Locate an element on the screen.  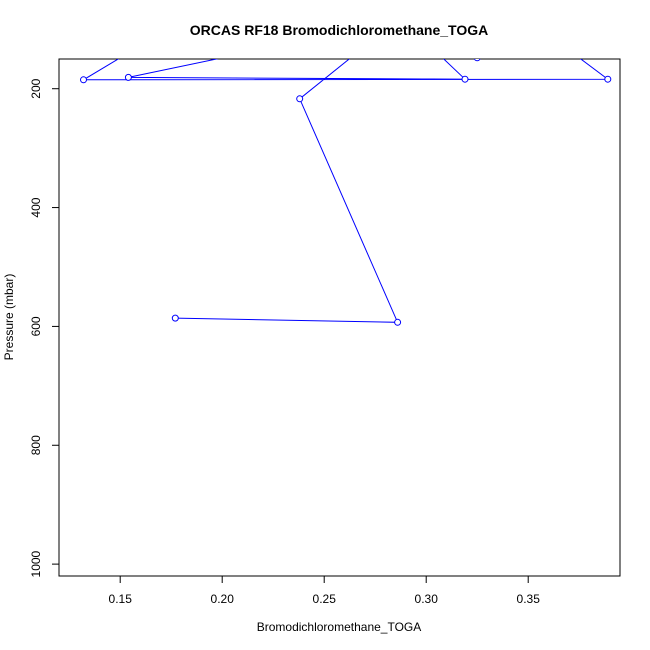
chart-title: ORCAS RF18 Bromodichloromethane_TOGA is located at coordinates (339, 30).